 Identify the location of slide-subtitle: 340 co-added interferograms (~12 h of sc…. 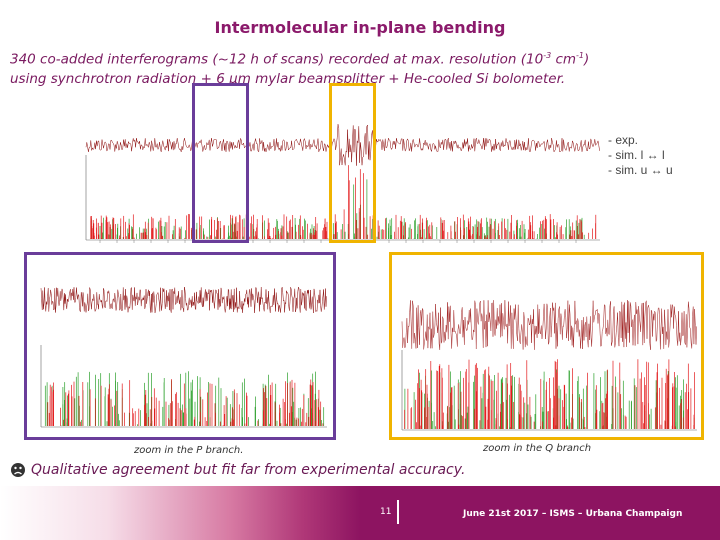
(362, 67).